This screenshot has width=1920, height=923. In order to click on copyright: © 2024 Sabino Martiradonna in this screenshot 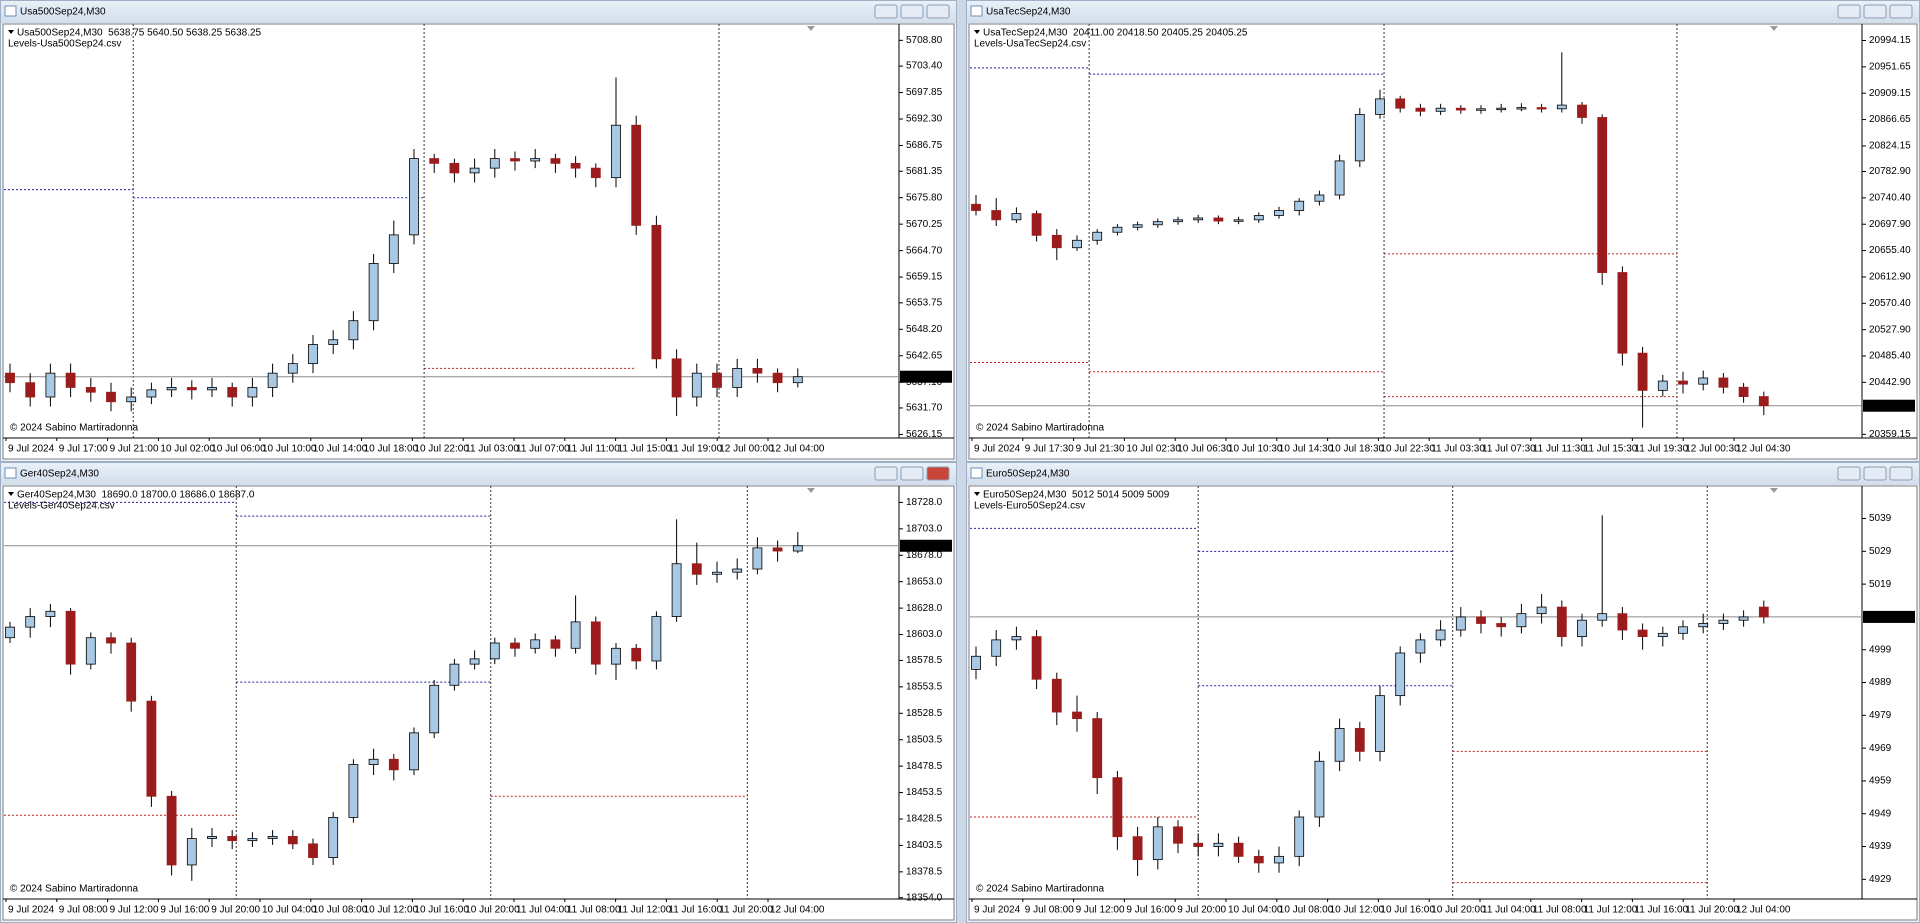, I will do `click(1040, 889)`.